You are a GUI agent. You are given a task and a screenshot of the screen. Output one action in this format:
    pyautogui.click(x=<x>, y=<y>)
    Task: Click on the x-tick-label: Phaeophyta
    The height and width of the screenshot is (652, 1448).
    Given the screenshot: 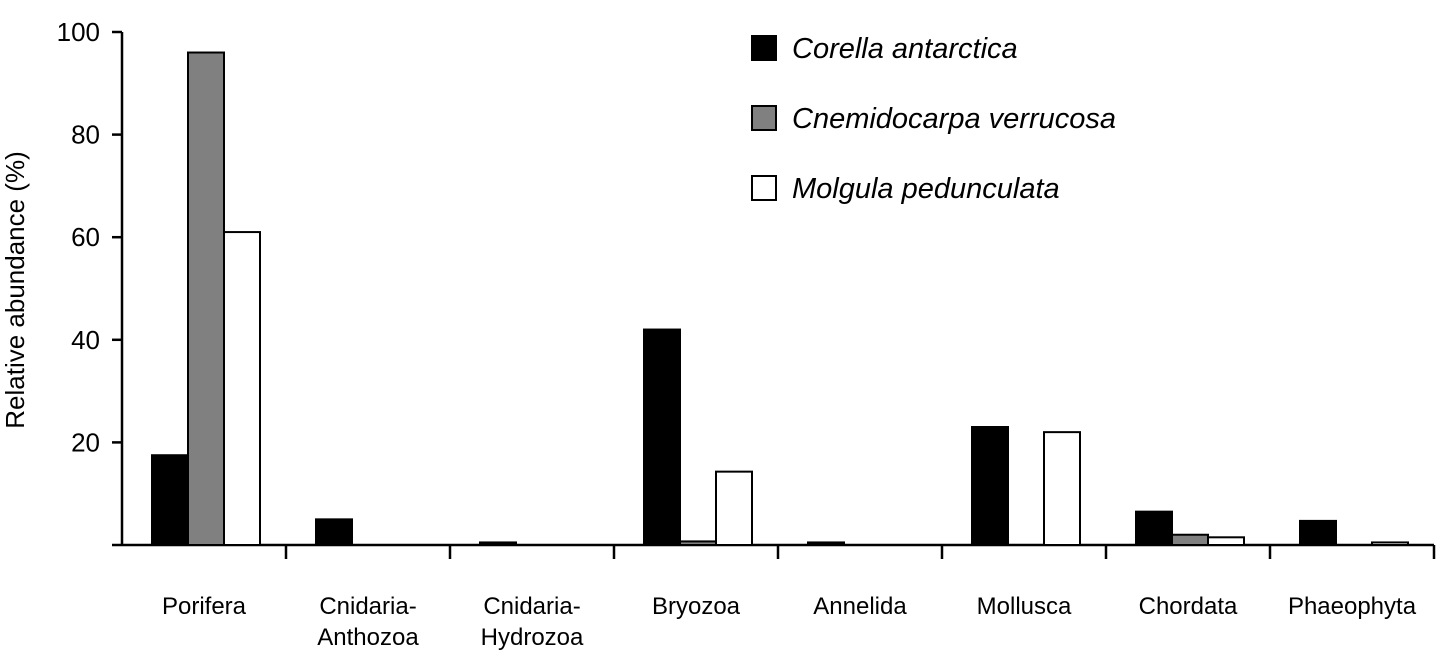 What is the action you would take?
    pyautogui.click(x=1352, y=606)
    